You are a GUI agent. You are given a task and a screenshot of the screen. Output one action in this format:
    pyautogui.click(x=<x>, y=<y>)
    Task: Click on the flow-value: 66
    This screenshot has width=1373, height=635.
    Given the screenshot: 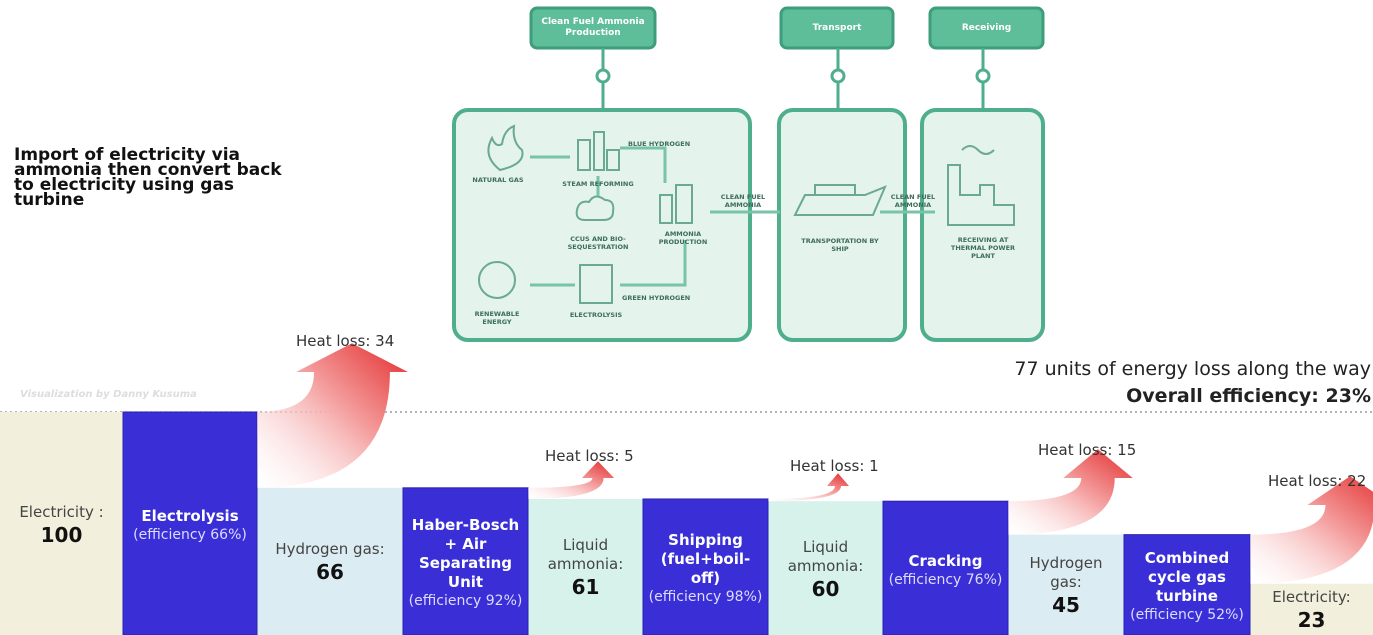 What is the action you would take?
    pyautogui.click(x=330, y=572)
    